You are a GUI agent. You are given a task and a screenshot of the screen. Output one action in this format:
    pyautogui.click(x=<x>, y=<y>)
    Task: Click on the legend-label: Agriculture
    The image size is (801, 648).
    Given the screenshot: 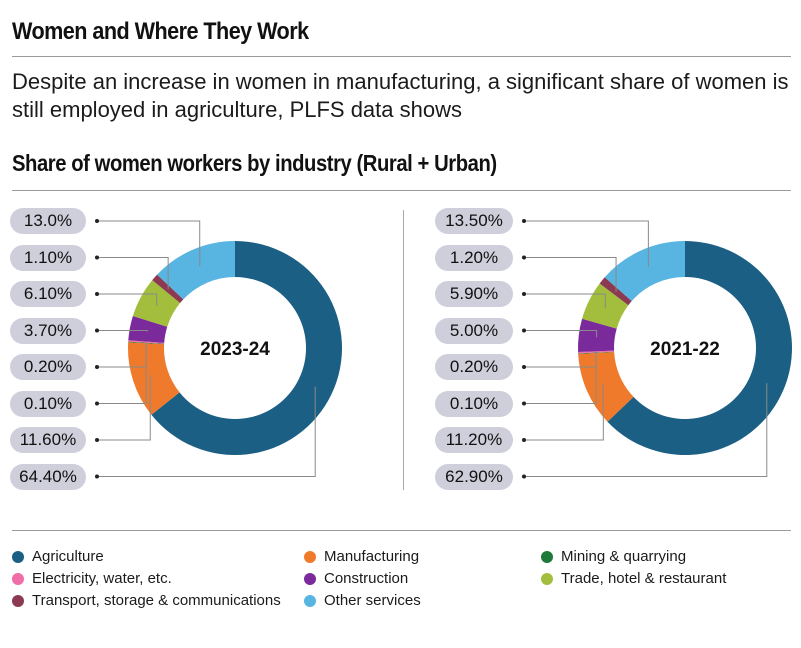 What is the action you would take?
    pyautogui.click(x=68, y=556)
    